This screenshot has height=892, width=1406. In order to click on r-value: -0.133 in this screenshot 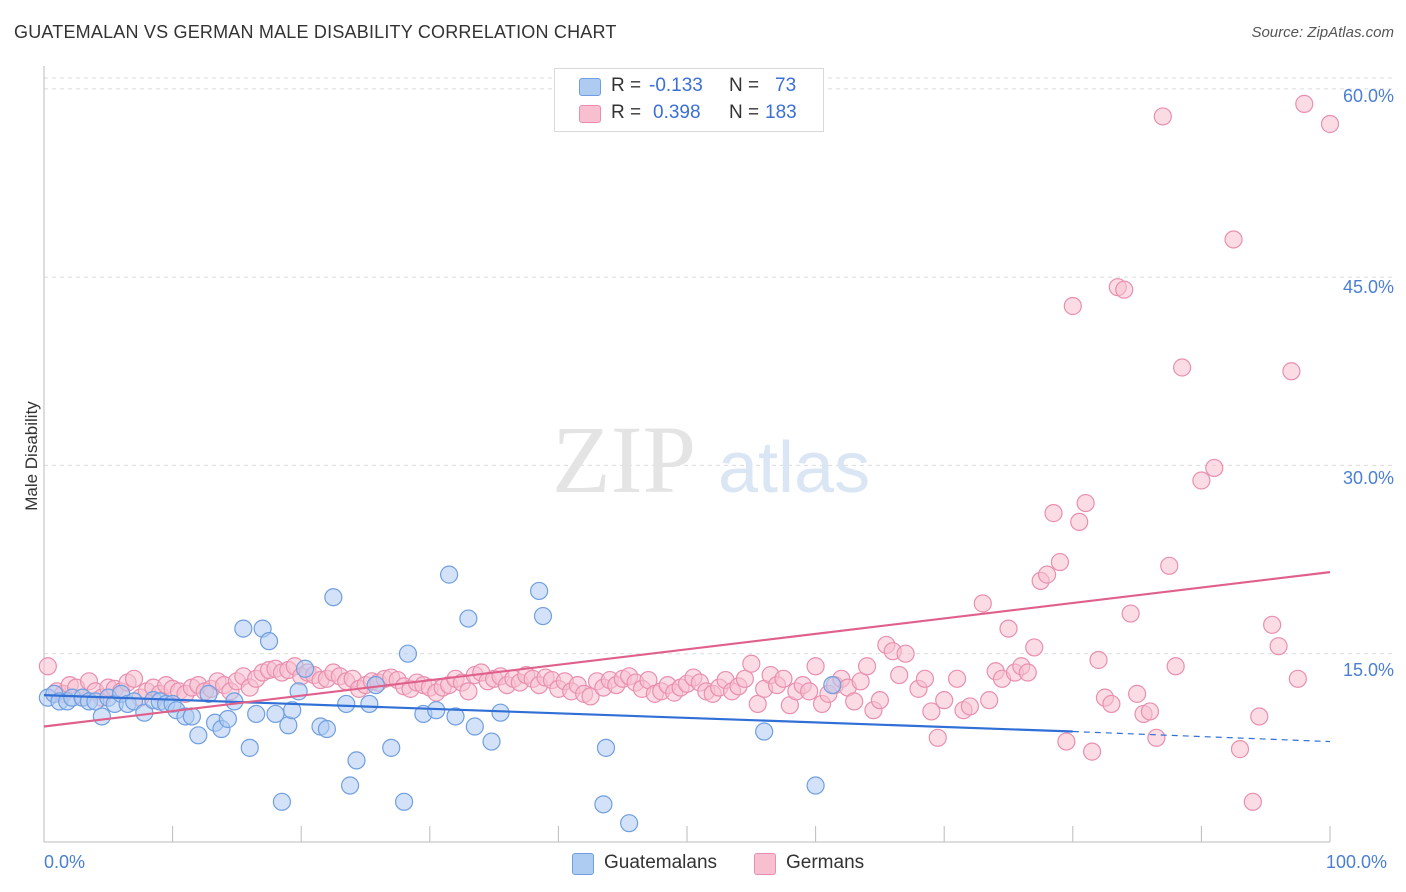, I will do `click(676, 85)`.